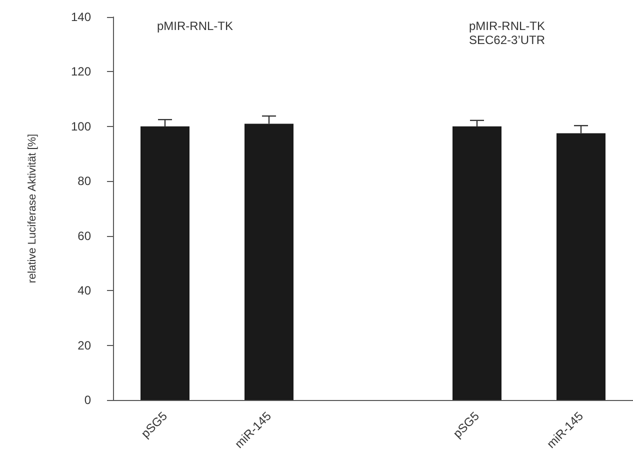 This screenshot has height=459, width=633. I want to click on y-tick-label: 80, so click(85, 181).